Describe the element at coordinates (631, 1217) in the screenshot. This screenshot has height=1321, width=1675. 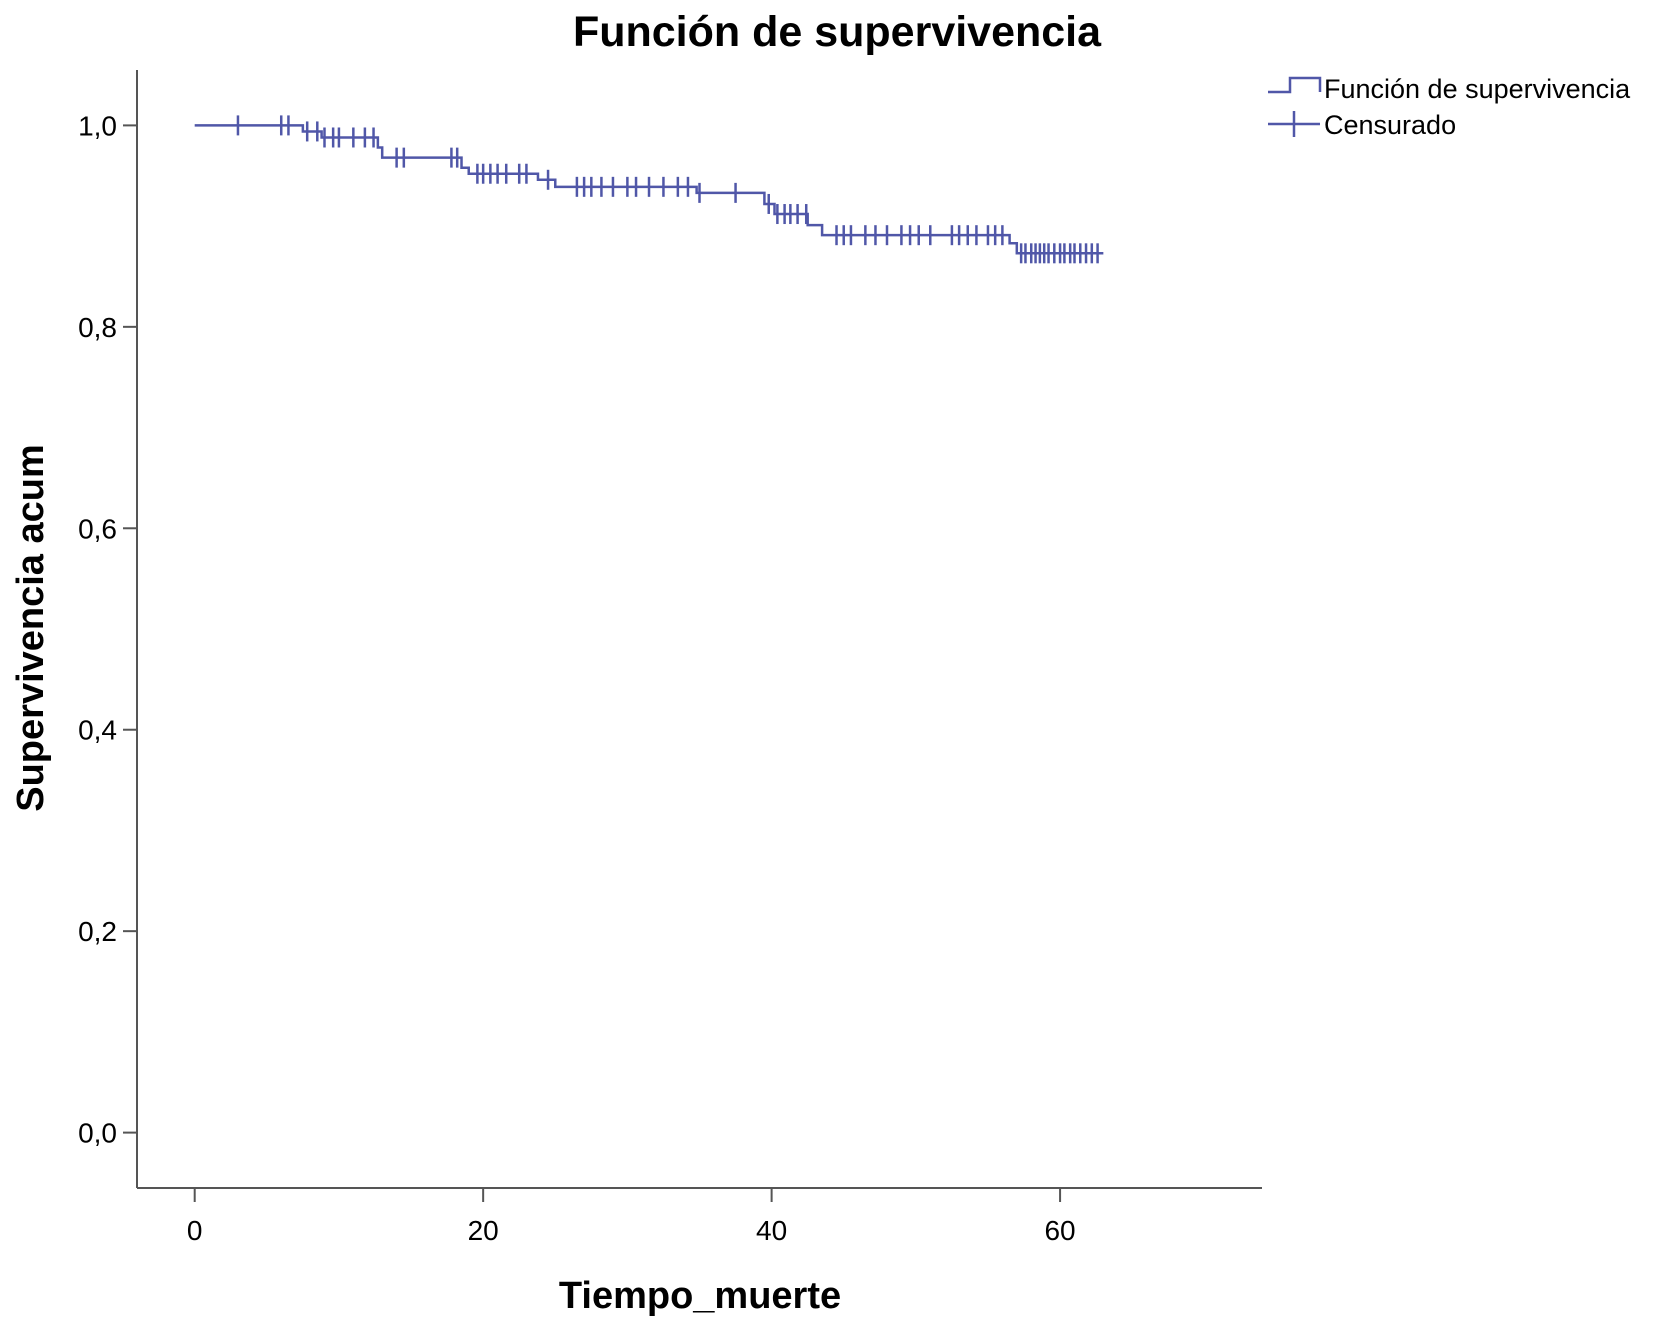
I see `x-axis-ticks: 0 20 40 60` at that location.